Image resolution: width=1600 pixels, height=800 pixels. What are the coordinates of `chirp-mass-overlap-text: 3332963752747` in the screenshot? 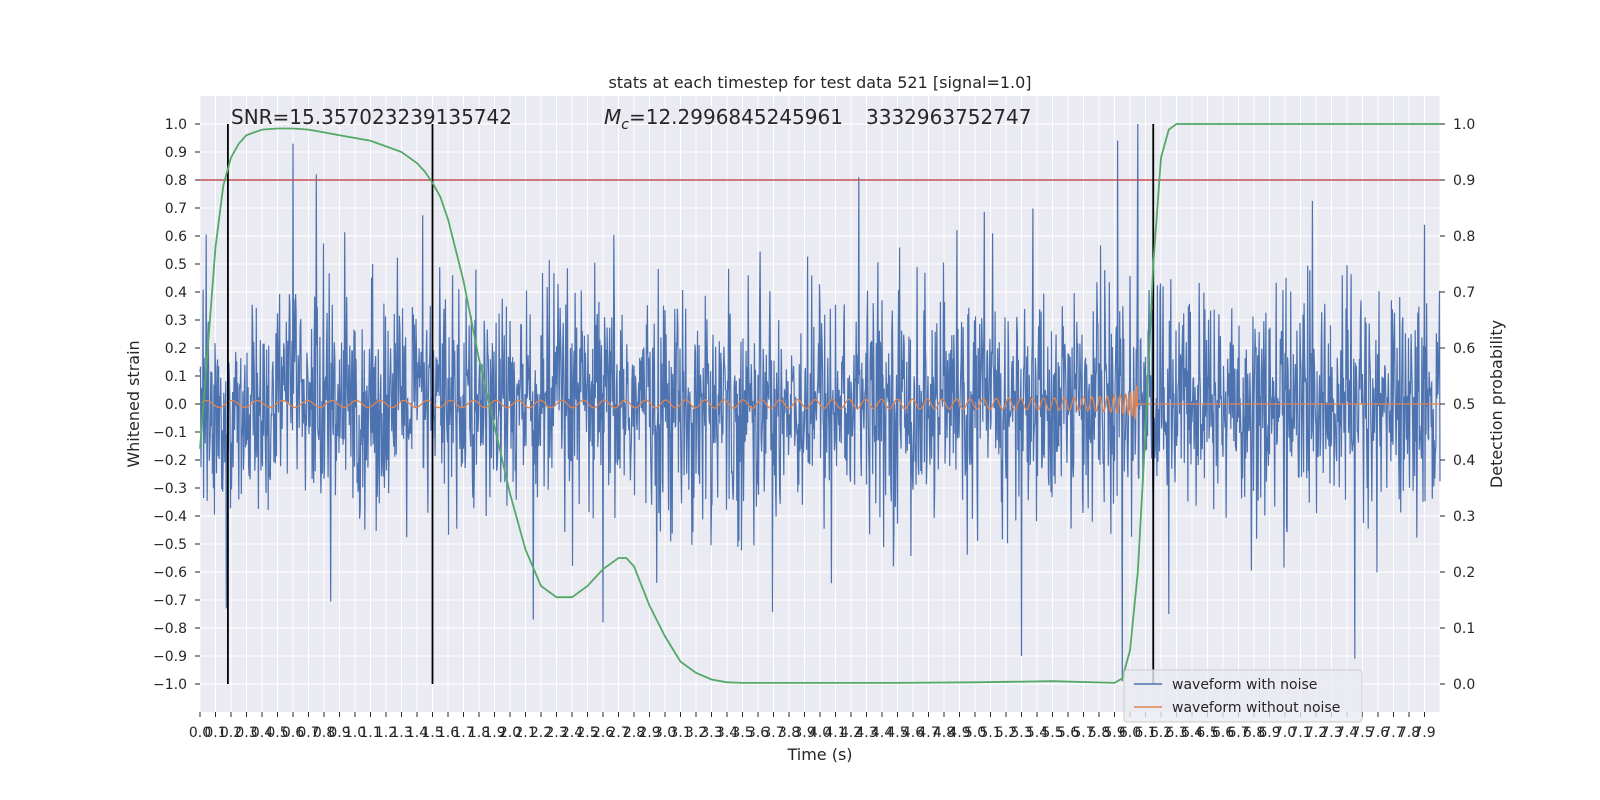 It's located at (948, 117).